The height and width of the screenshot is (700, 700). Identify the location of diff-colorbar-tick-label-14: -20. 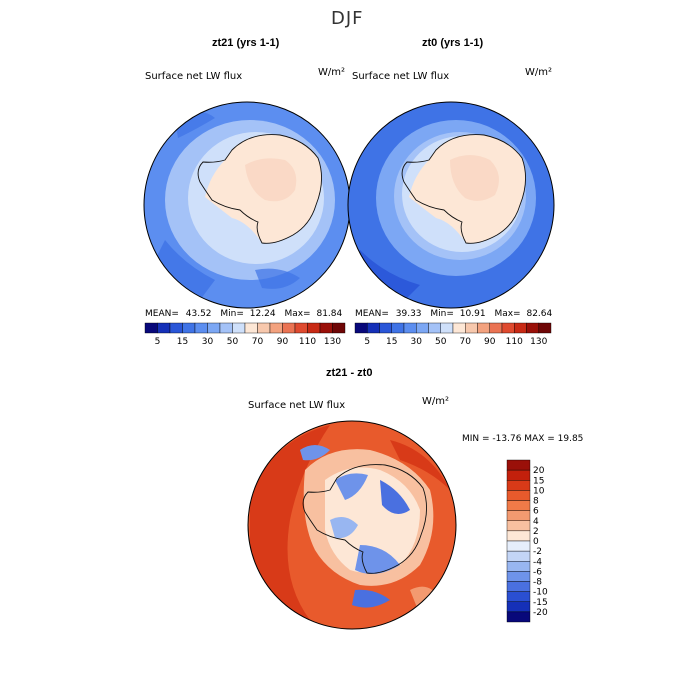
(540, 613).